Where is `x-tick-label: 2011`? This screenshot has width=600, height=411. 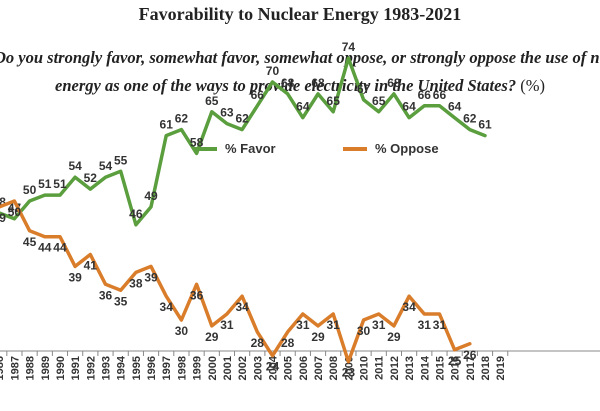 x-tick-label: 2011 is located at coordinates (380, 368).